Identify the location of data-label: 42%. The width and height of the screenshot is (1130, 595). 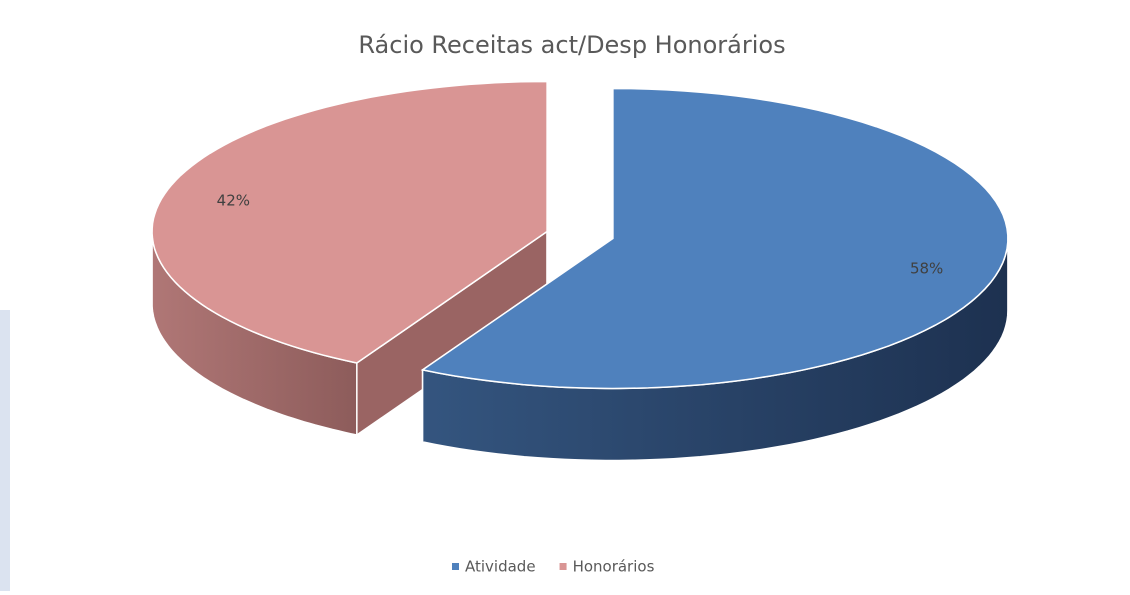
(233, 200).